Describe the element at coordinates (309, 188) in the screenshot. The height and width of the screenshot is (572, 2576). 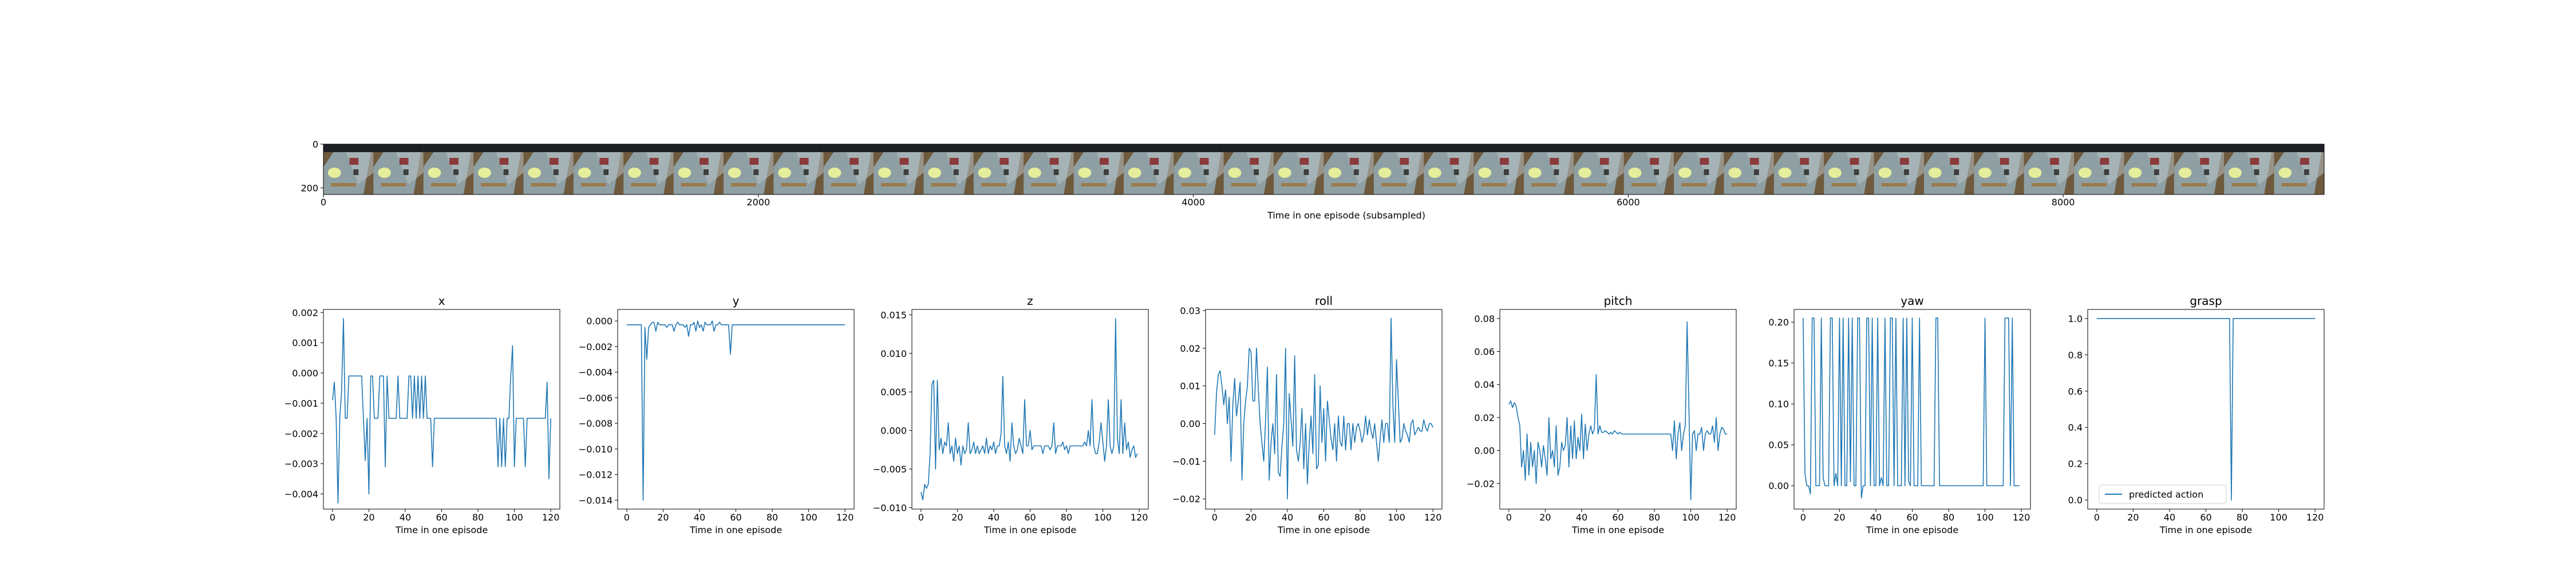
I see `filmstrip-y-tick-label: 200` at that location.